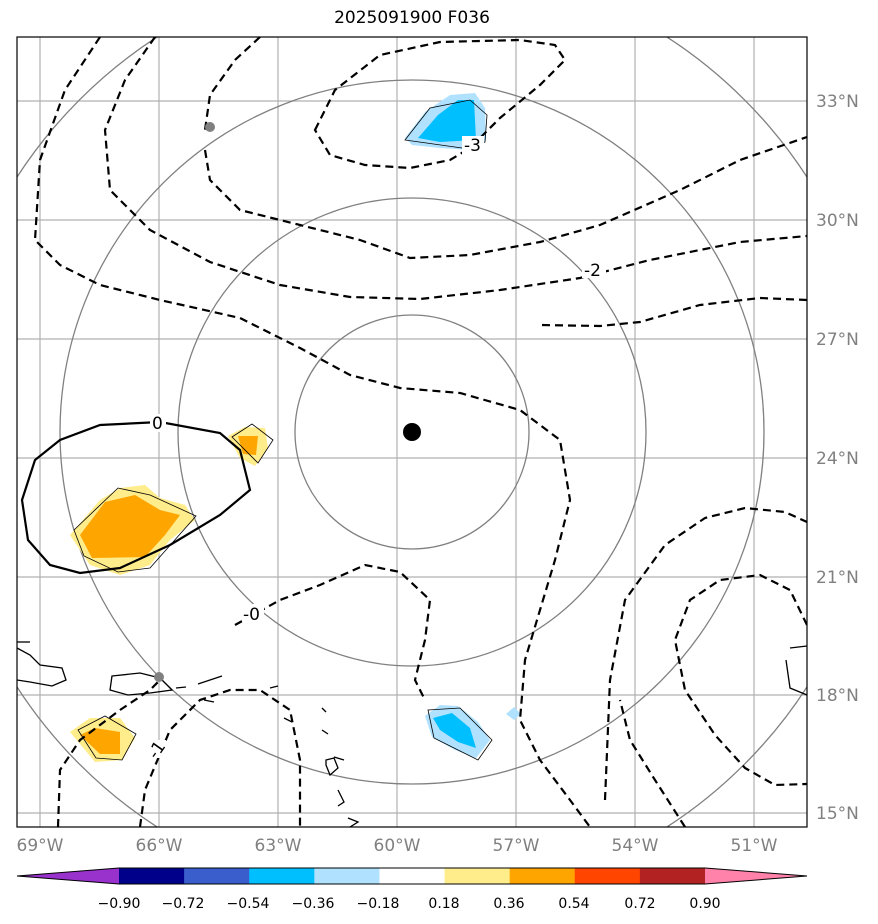  I want to click on contour-label: -3, so click(472, 146).